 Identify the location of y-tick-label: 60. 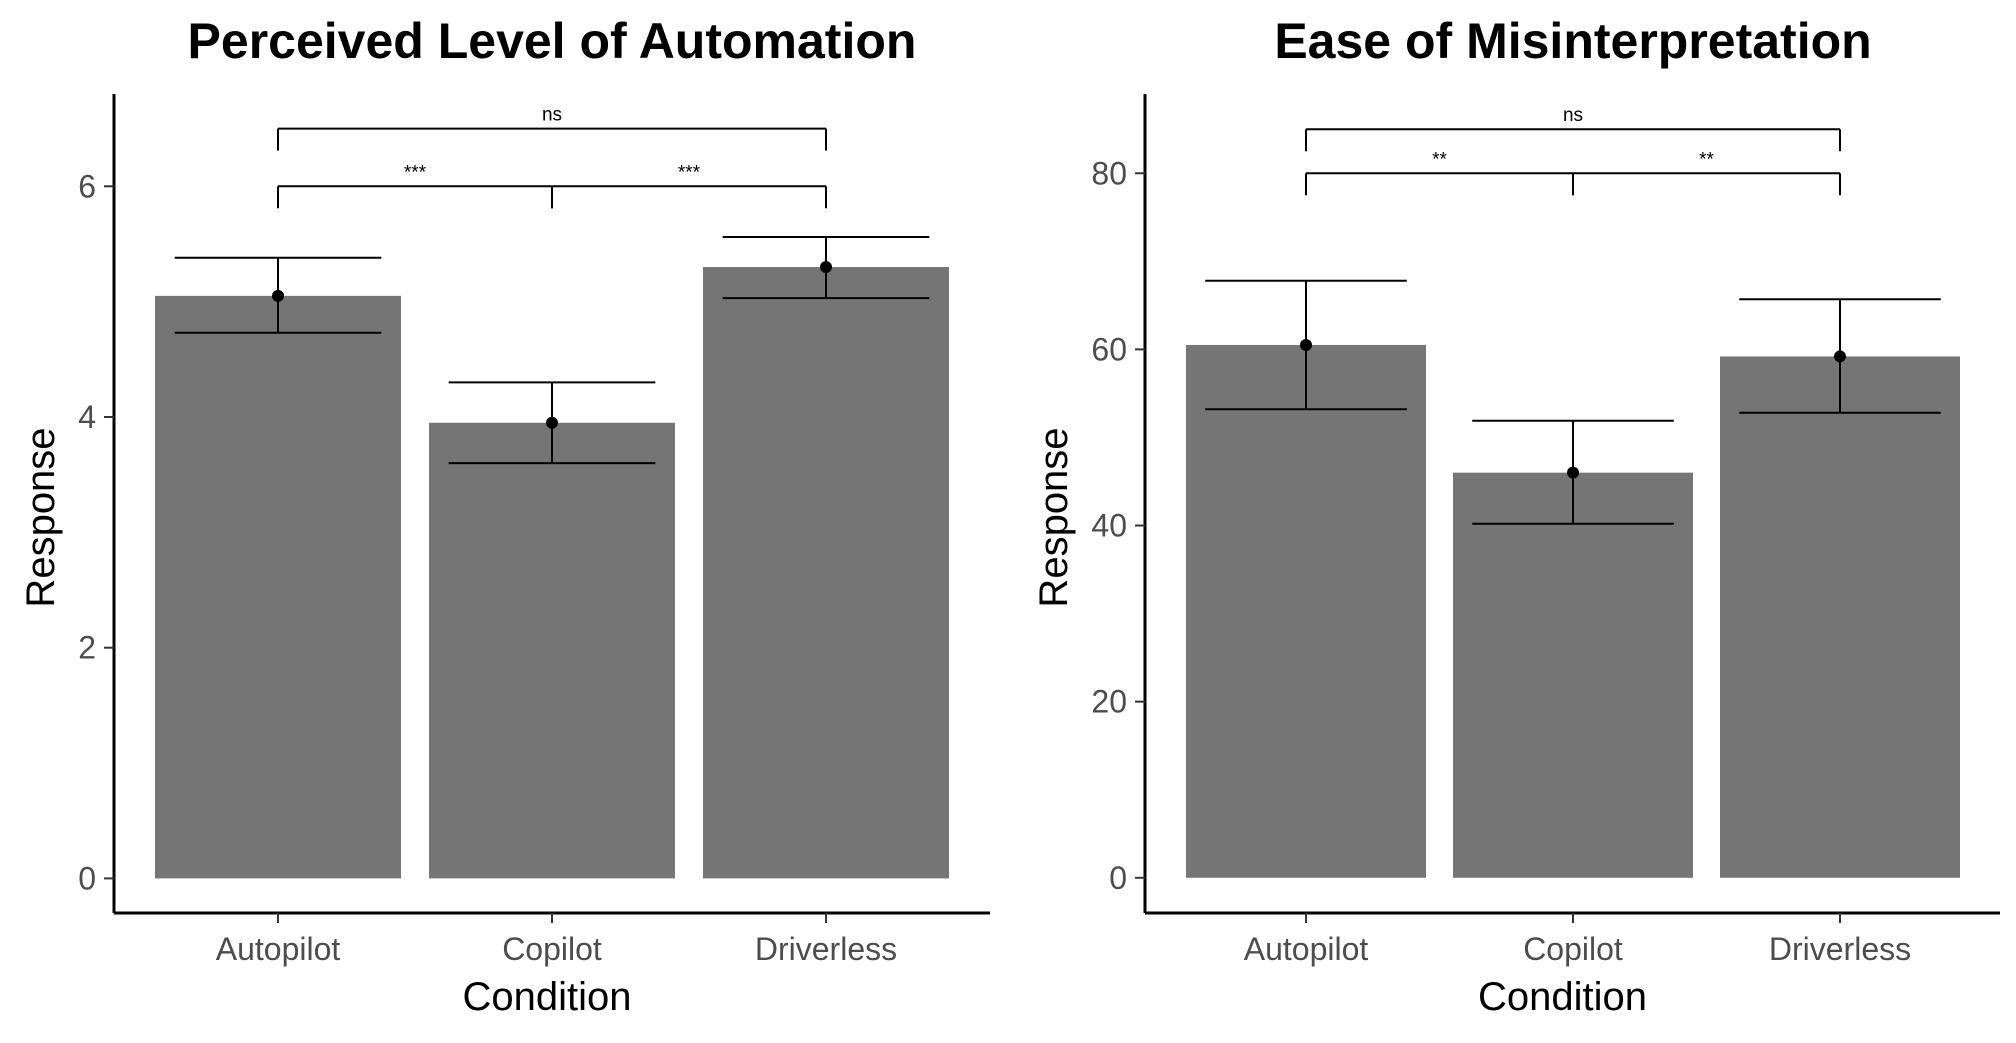
(1109, 349).